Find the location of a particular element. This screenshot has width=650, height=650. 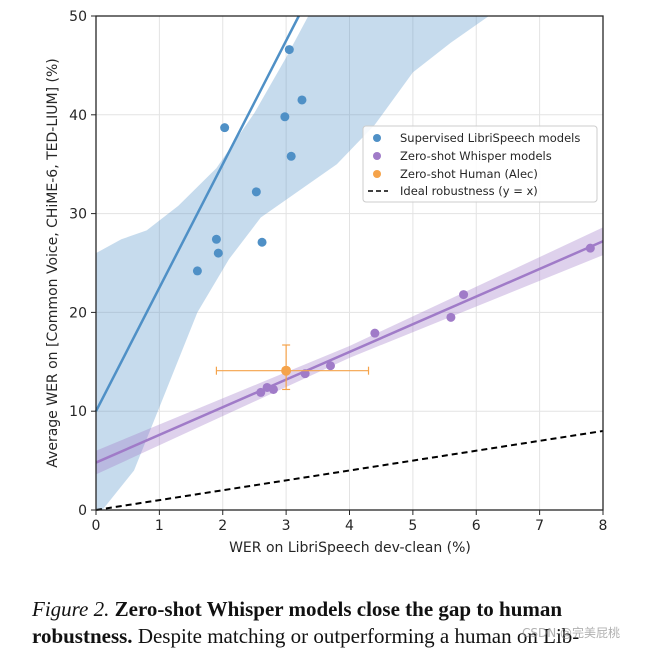

y-tick-label: 0 is located at coordinates (82, 511).